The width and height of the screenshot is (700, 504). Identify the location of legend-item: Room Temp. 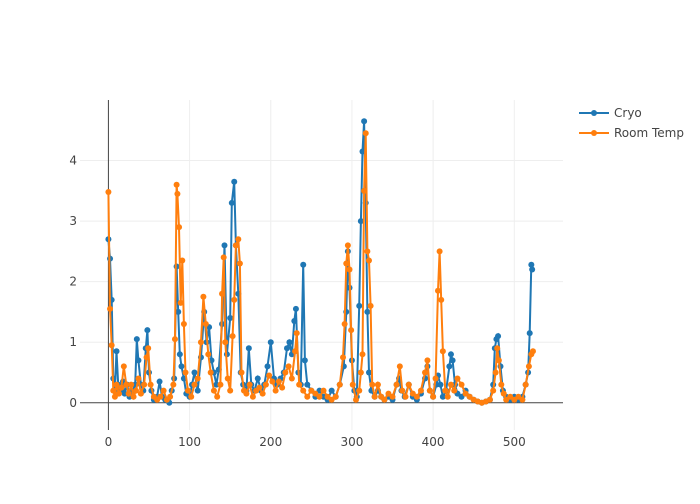
(631, 133).